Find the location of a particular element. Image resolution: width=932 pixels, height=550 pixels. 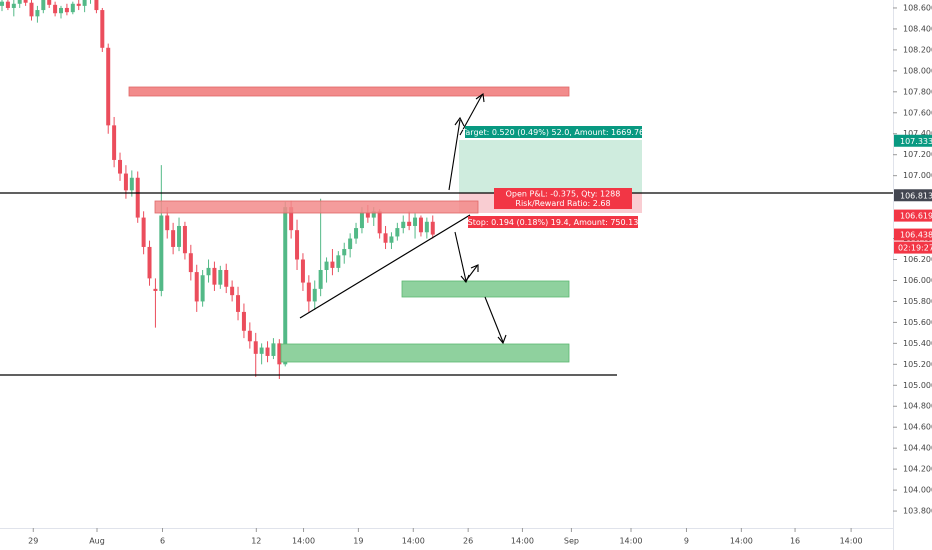

x-tick-label: 26 is located at coordinates (468, 541).